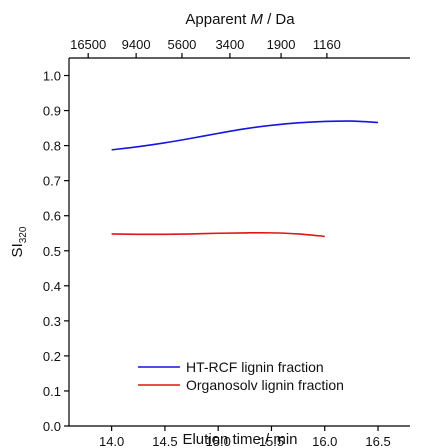 The height and width of the screenshot is (448, 421). Describe the element at coordinates (281, 44) in the screenshot. I see `top-tick-label: 1900` at that location.